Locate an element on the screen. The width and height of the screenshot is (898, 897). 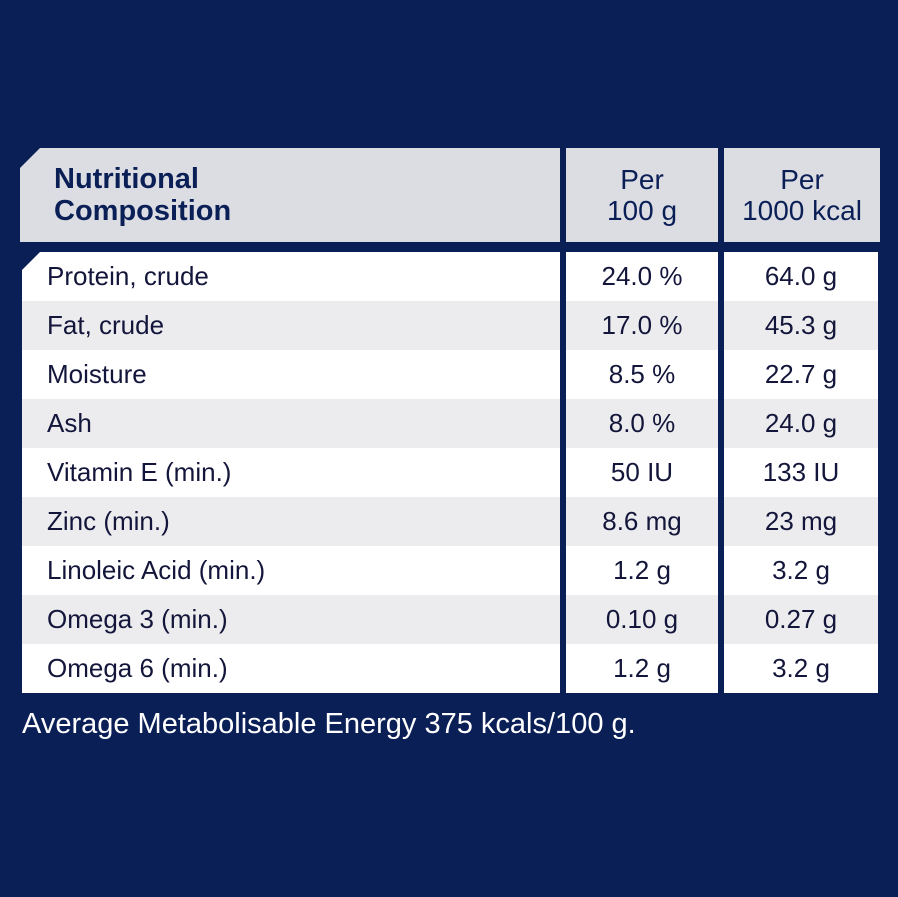
table-row: Linoleic Acid (min.) 1.2 g 3.2 g is located at coordinates (450, 570).